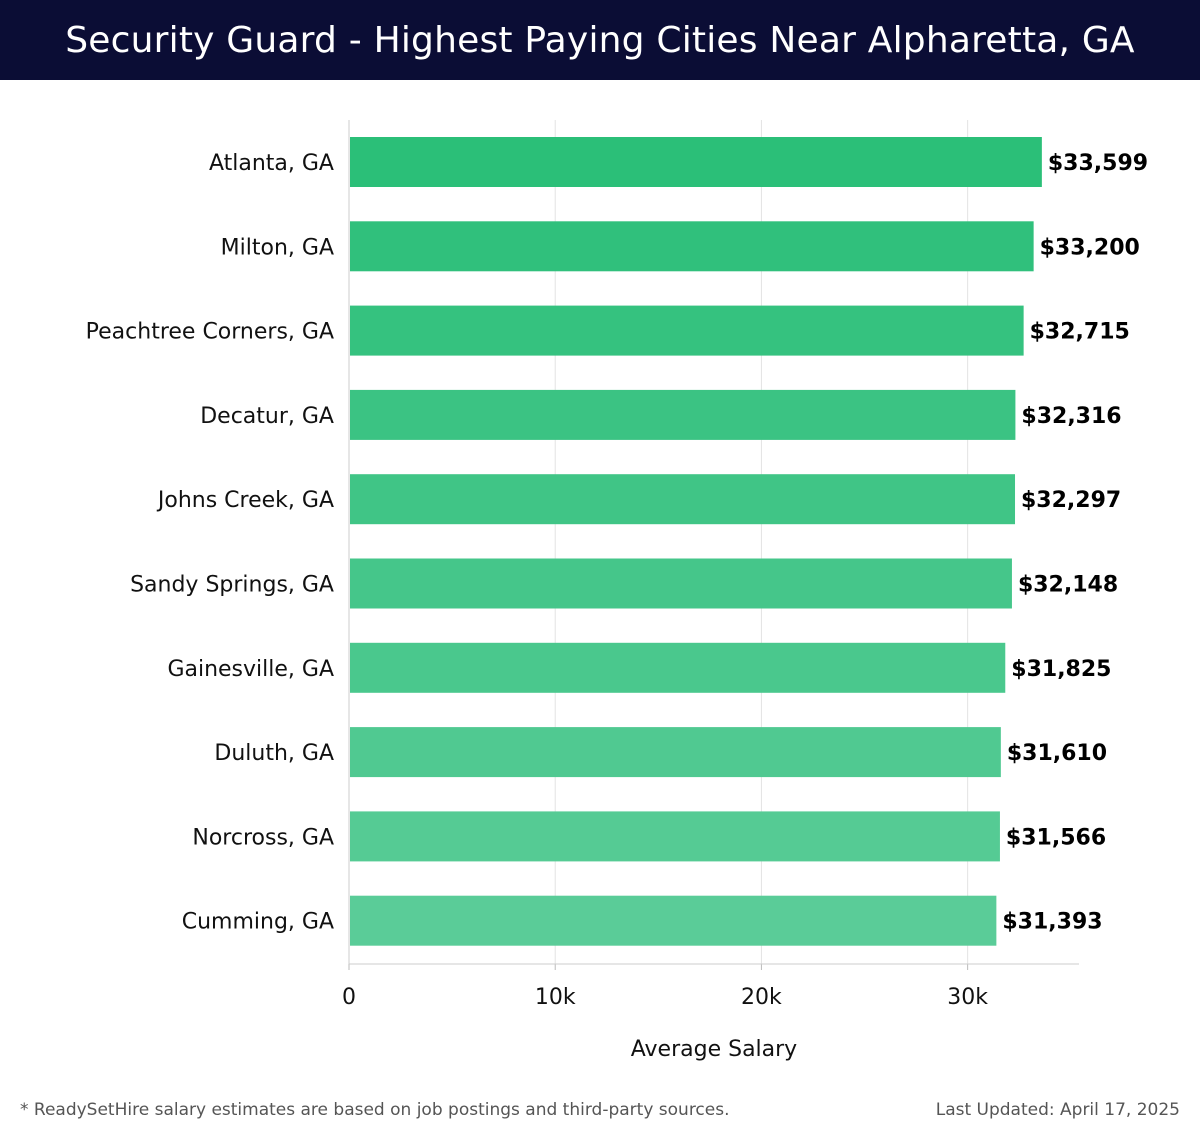  What do you see at coordinates (258, 922) in the screenshot?
I see `category-label: Cumming, GA` at bounding box center [258, 922].